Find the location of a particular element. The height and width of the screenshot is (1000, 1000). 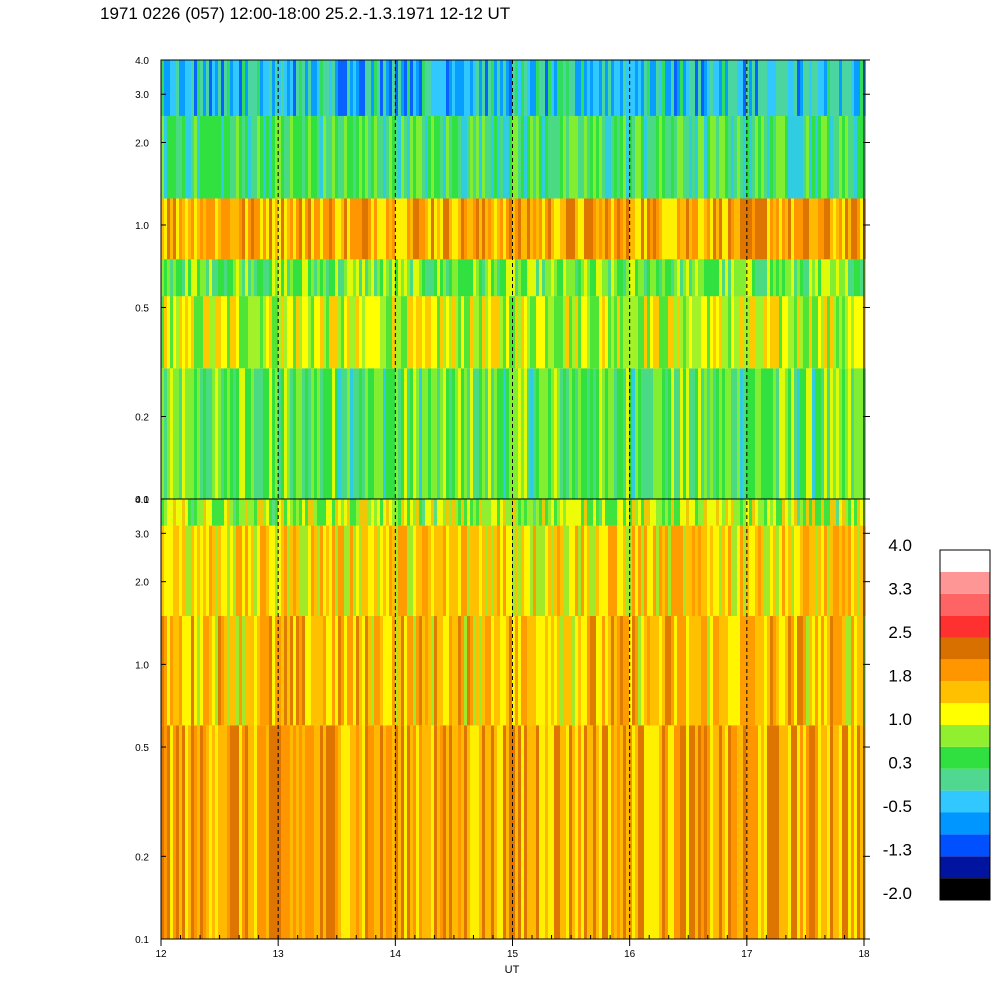

colorbar-tick-label: 1.8 is located at coordinates (900, 676).